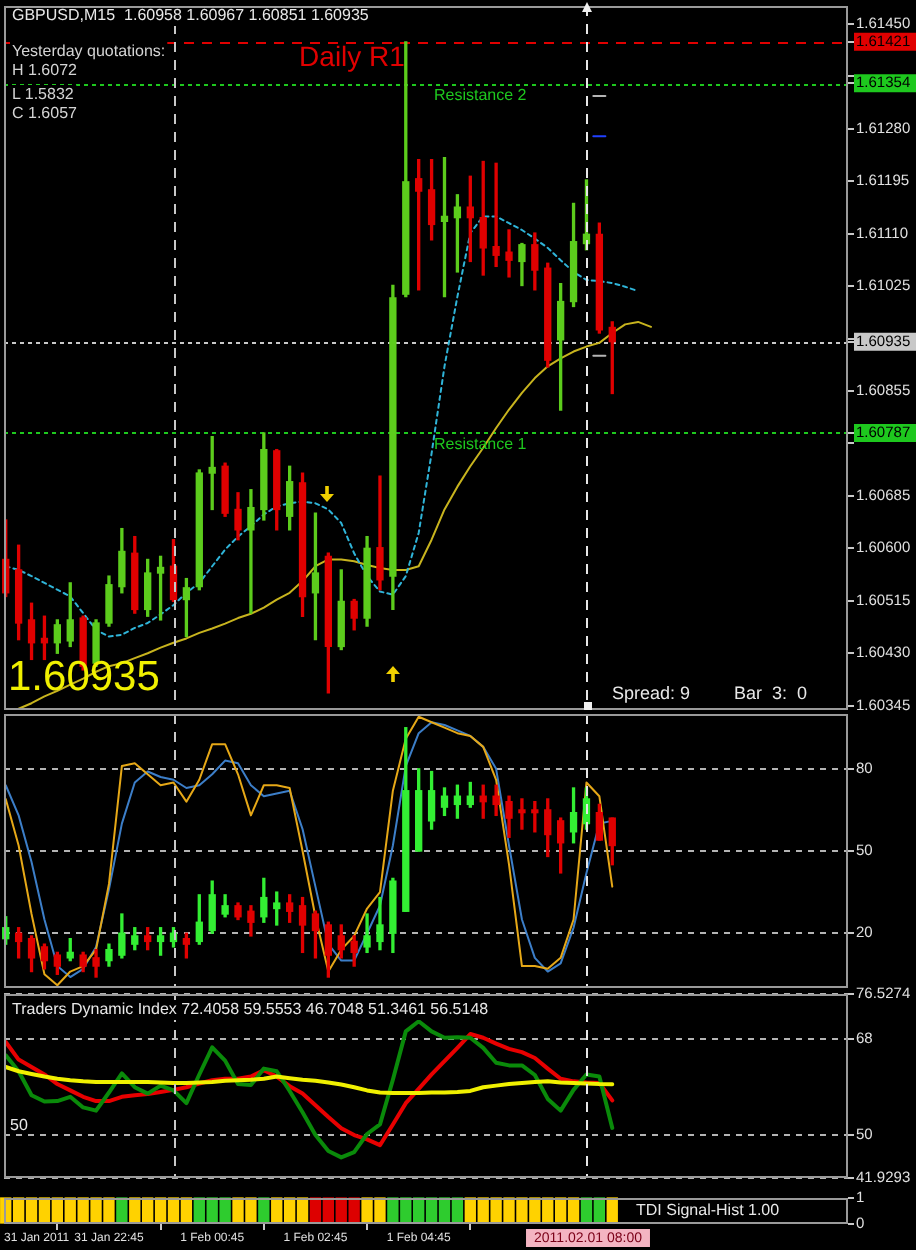 The image size is (916, 1250). I want to click on chart-title: TDI Signal-Hist 1.00, so click(708, 1210).